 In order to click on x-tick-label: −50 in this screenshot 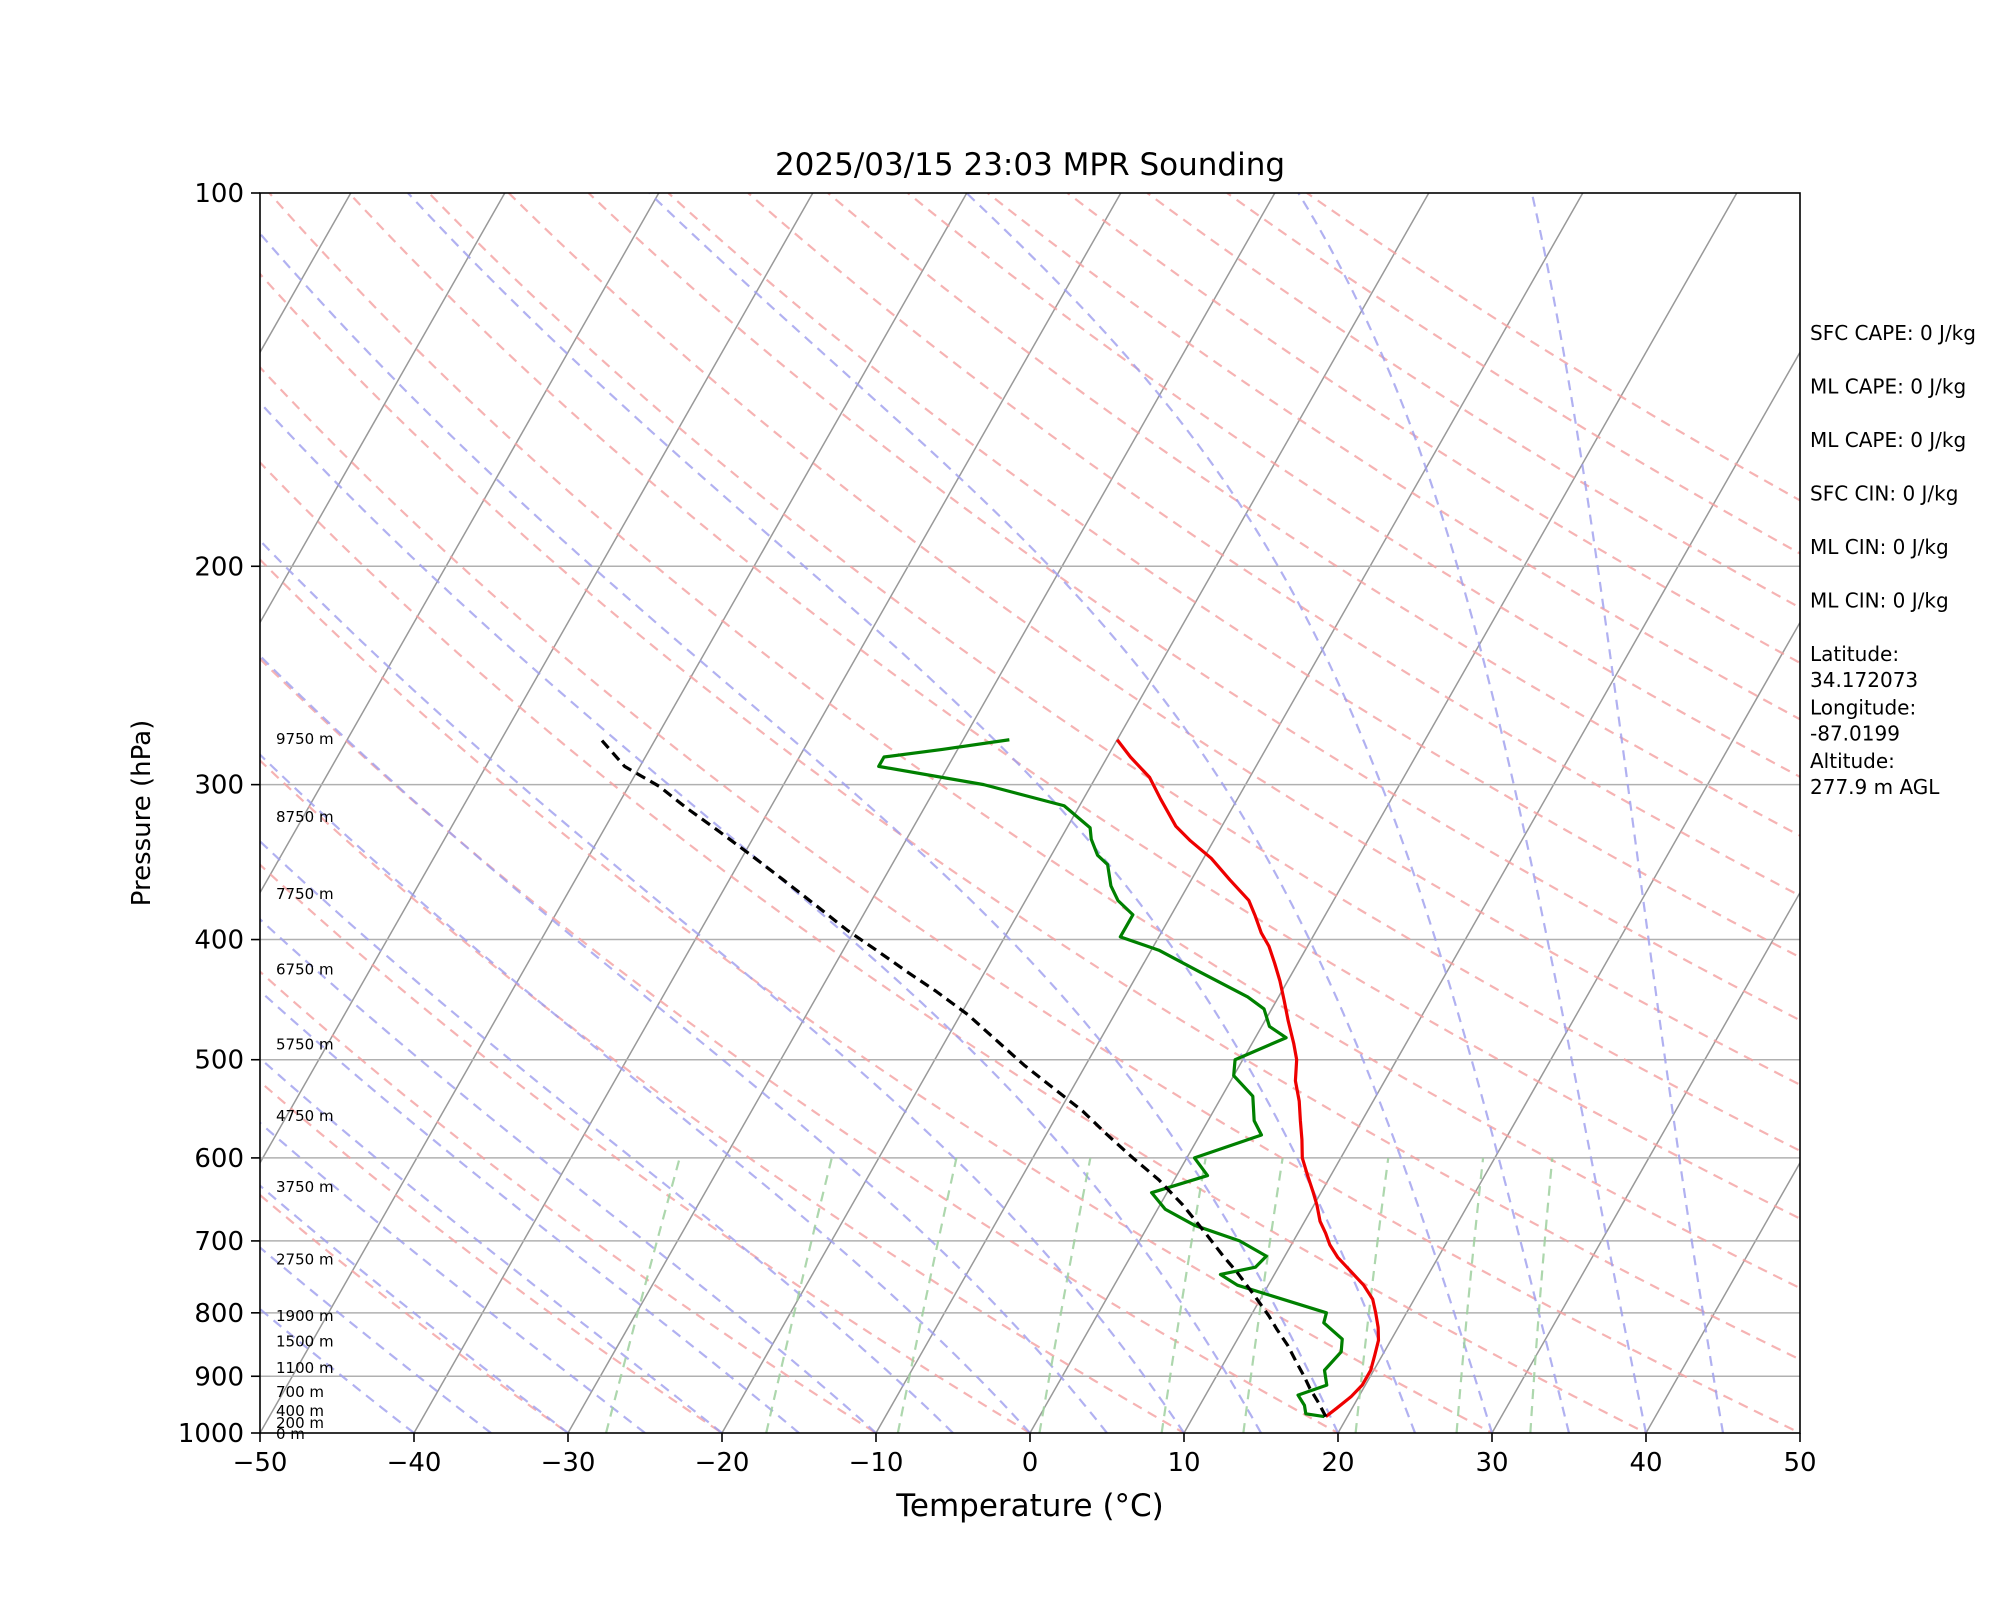, I will do `click(260, 1463)`.